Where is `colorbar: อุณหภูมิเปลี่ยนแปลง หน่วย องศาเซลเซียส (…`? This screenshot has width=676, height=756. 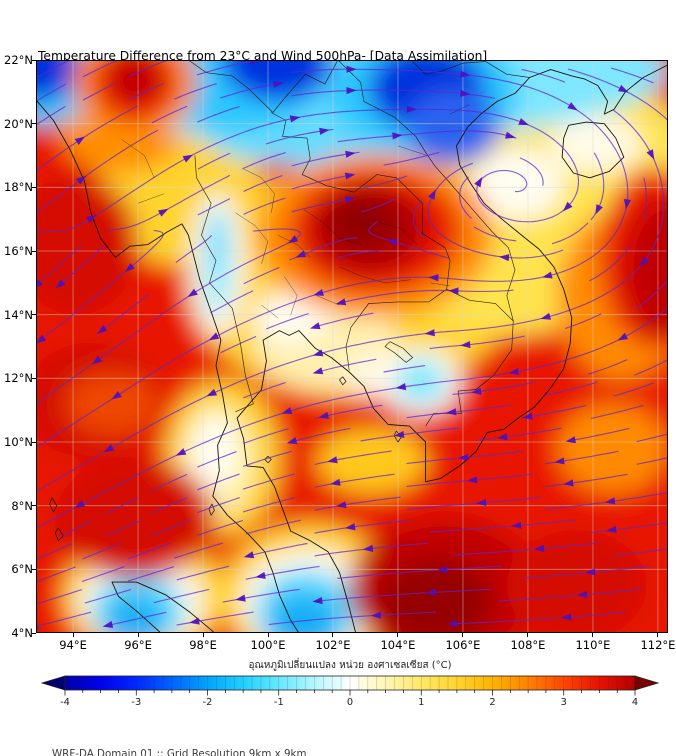
colorbar: อุณหภูมิเปลี่ยนแปลง หน่วย องศาเซลเซียส (… is located at coordinates (350, 682).